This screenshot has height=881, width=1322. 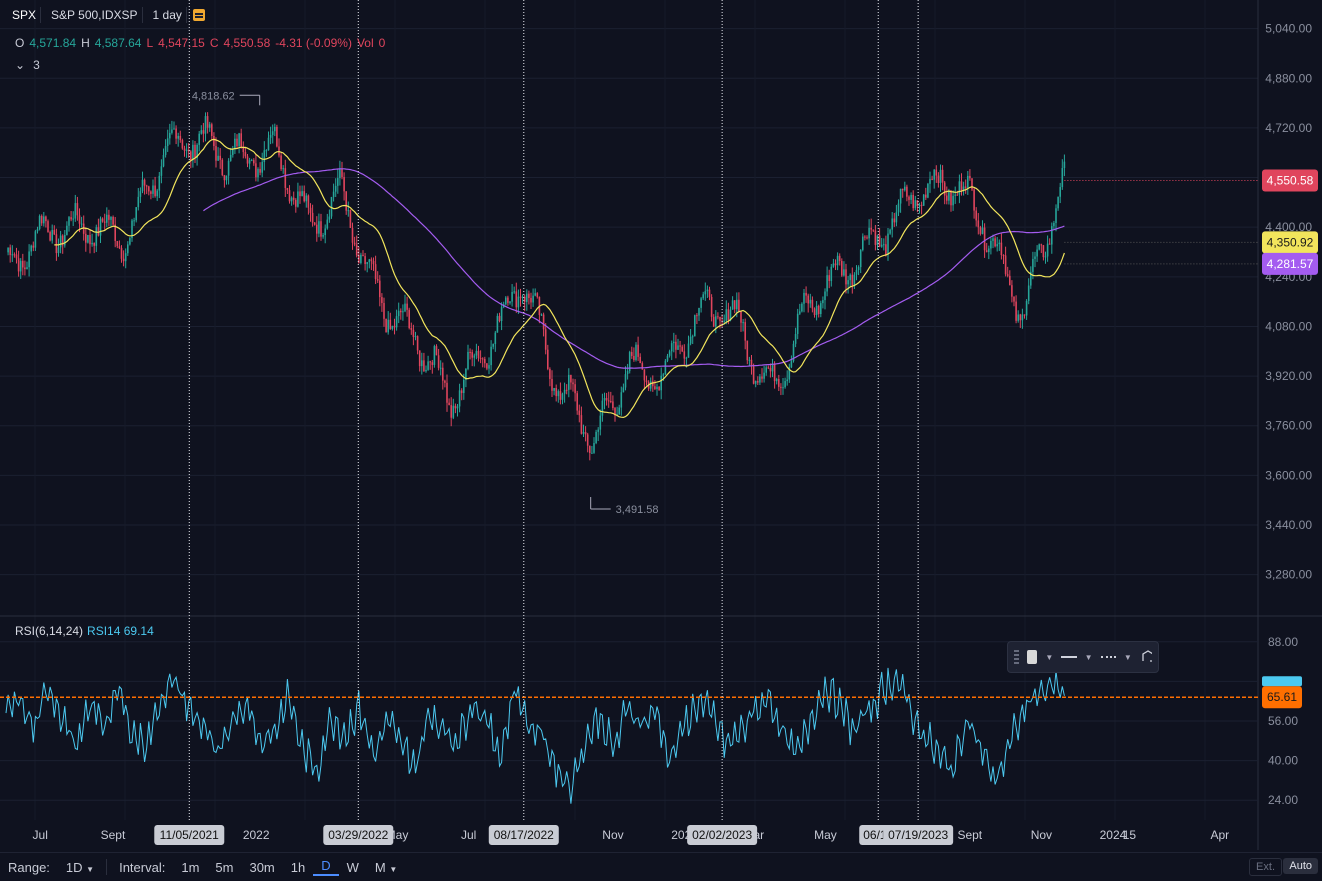 I want to click on interval-label: 1 day, so click(x=168, y=15).